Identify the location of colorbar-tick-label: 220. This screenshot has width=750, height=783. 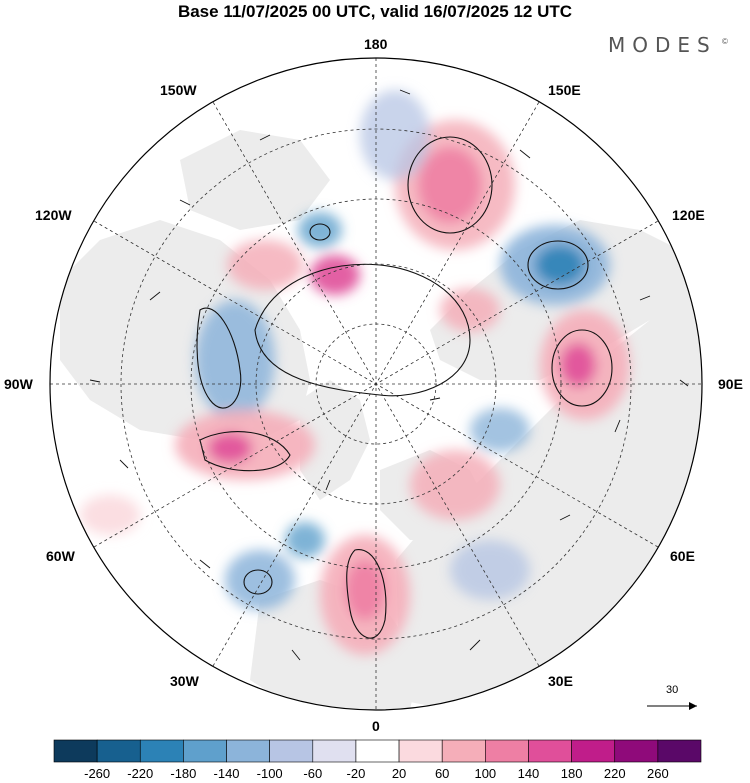
(614, 773).